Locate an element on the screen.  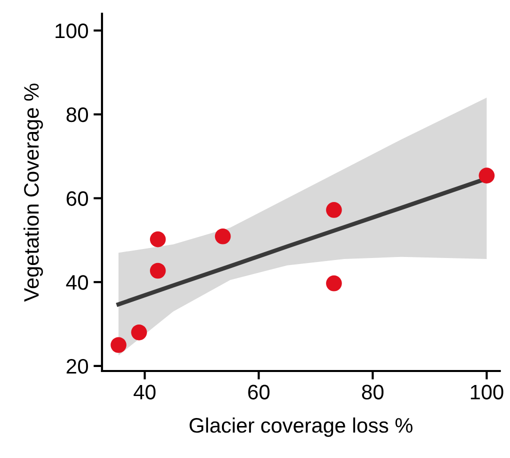
x-tick-label: 100 is located at coordinates (487, 392).